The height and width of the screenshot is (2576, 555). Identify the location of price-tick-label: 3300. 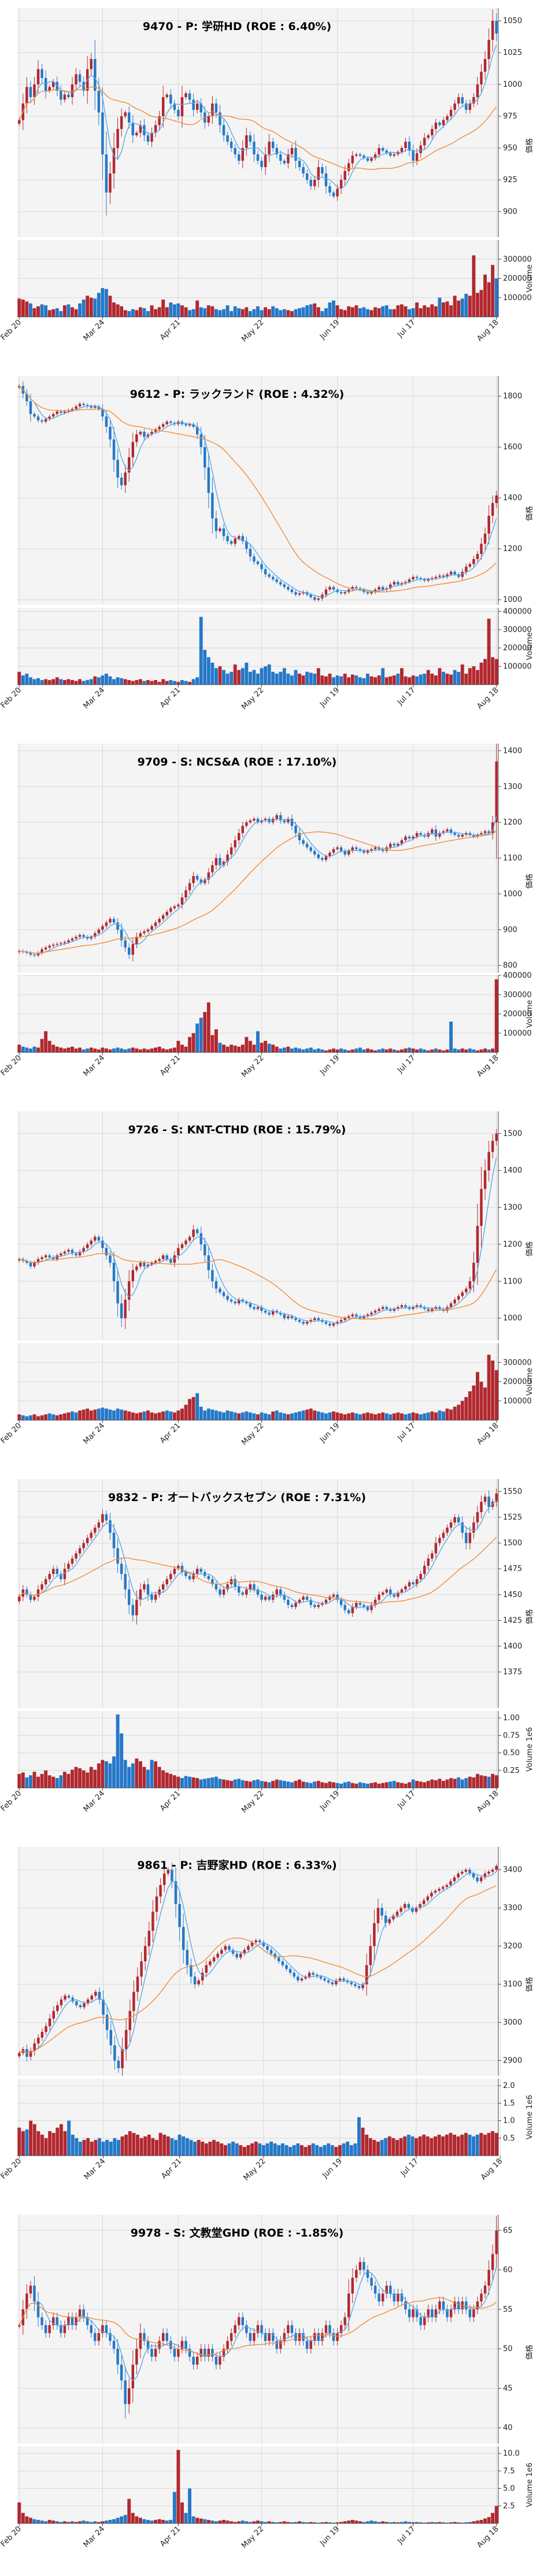
(512, 1908).